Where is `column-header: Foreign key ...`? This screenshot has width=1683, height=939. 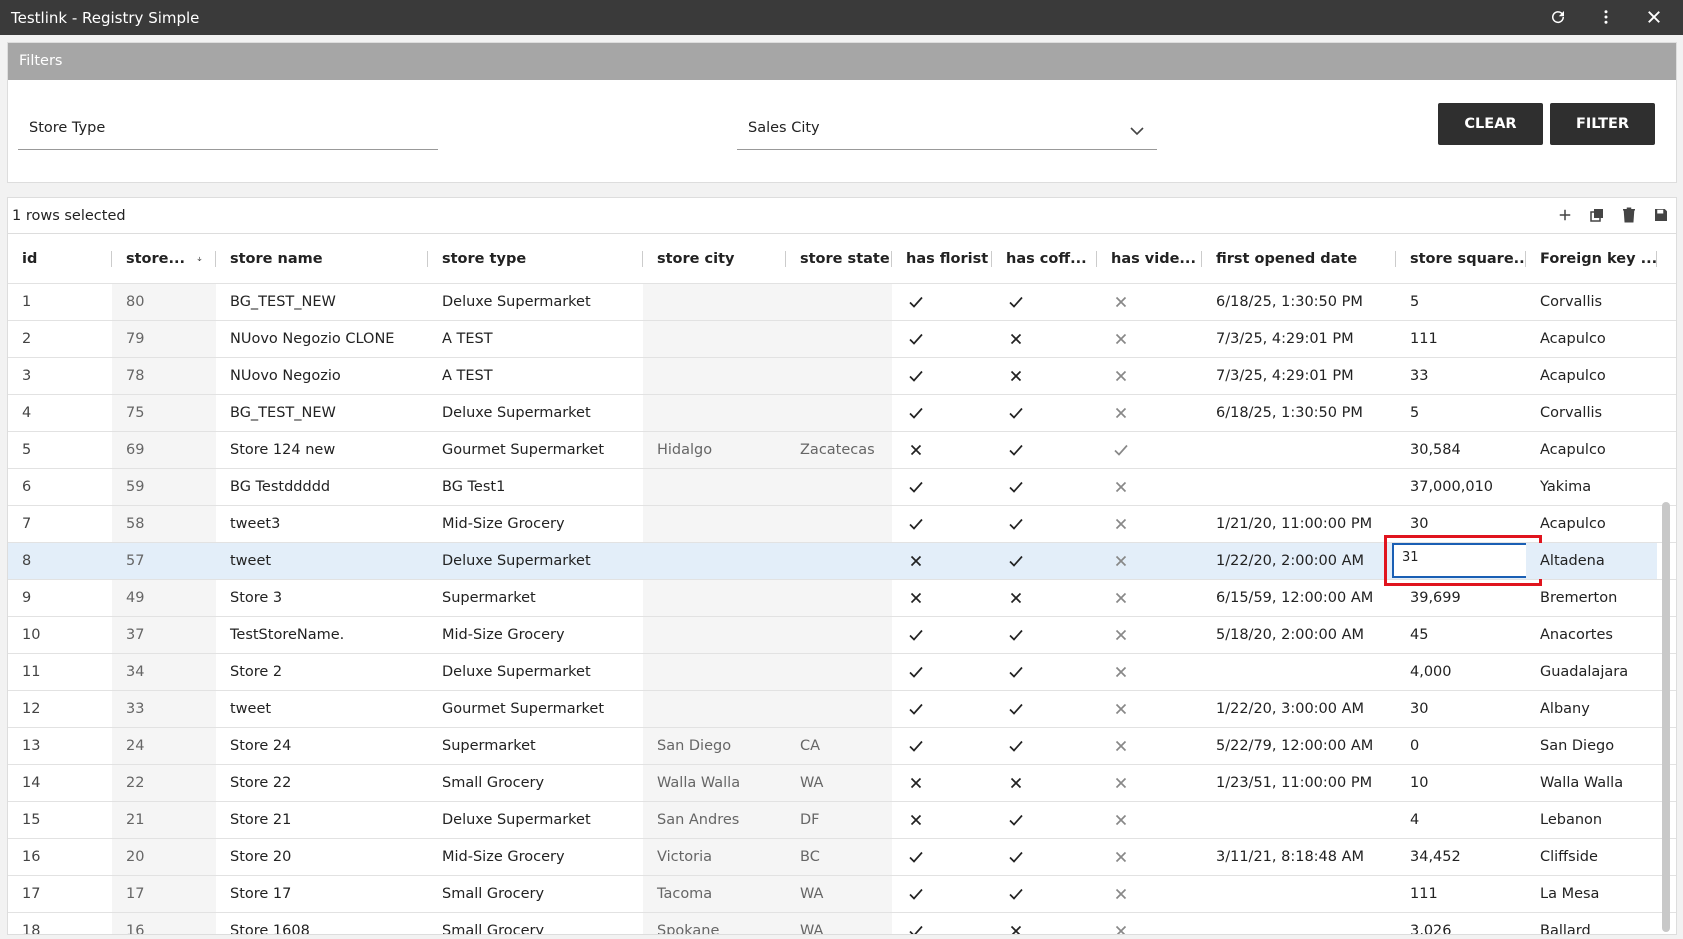 column-header: Foreign key ... is located at coordinates (1591, 258).